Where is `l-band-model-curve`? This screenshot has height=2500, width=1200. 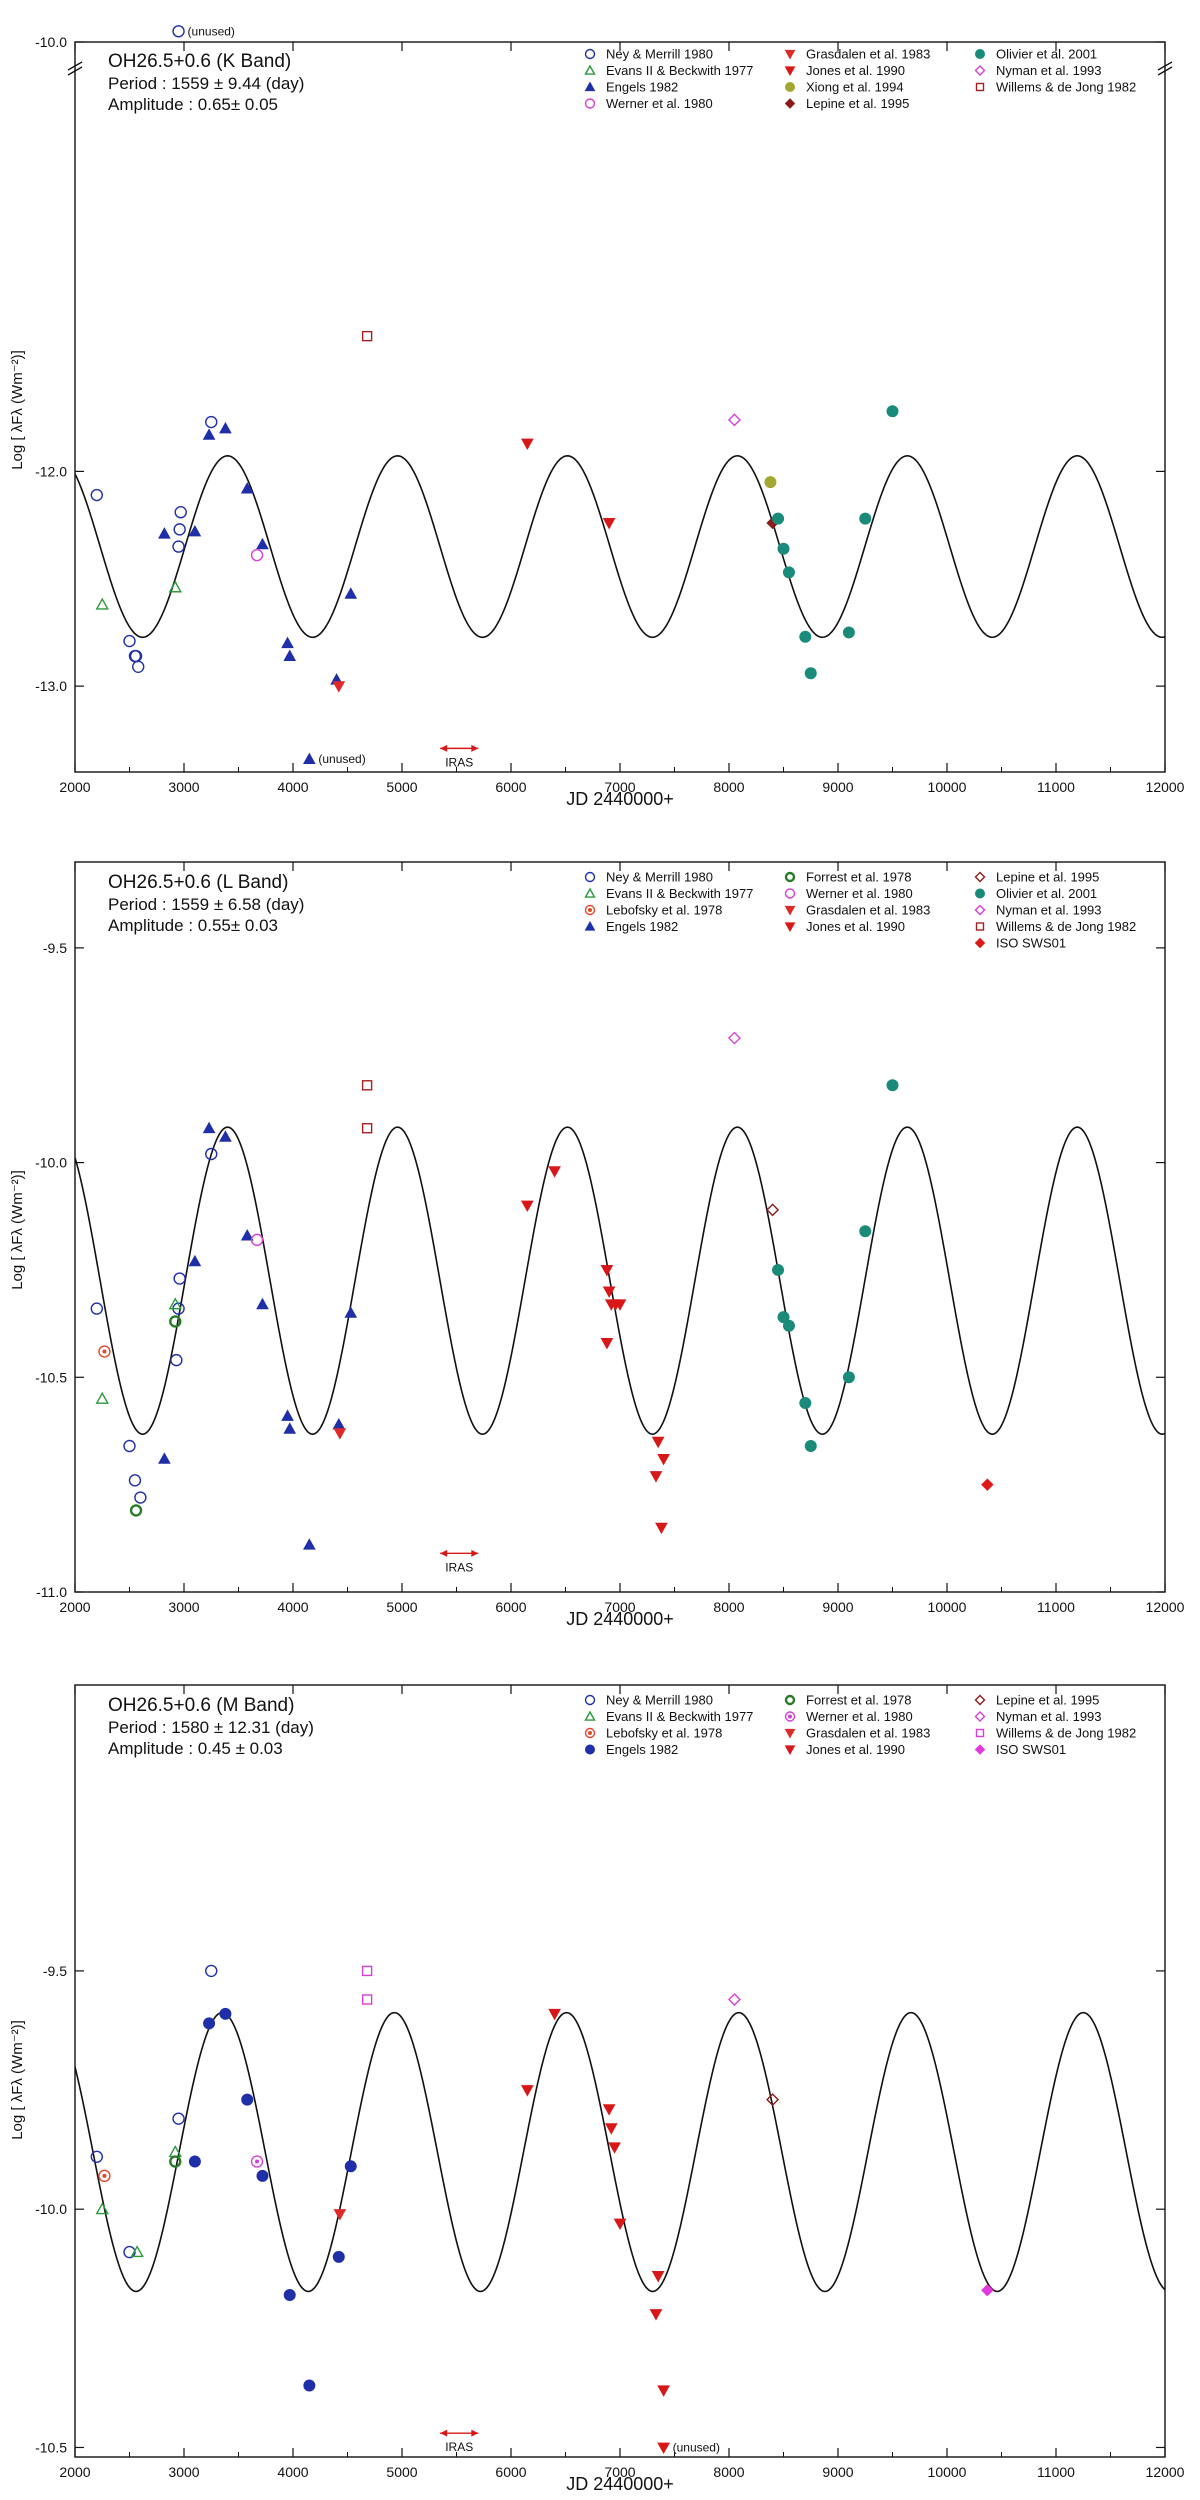 l-band-model-curve is located at coordinates (620, 1280).